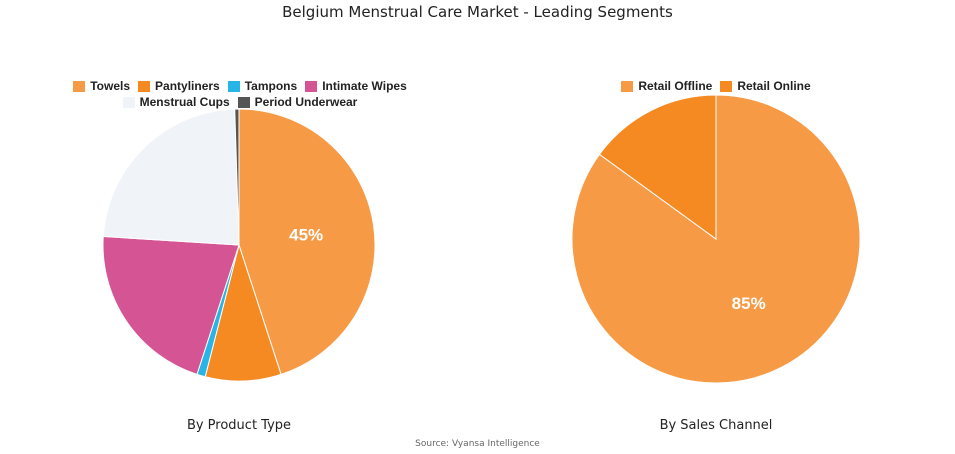  I want to click on legend-label: Period Underwear, so click(306, 102).